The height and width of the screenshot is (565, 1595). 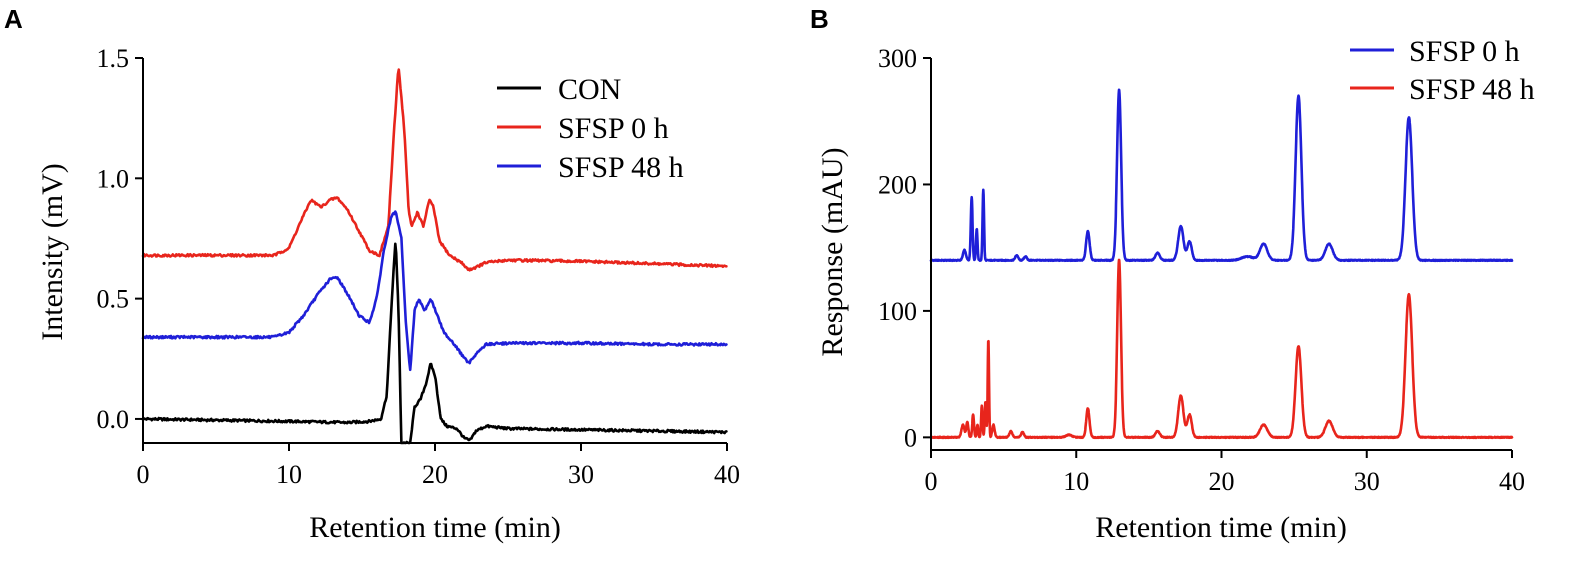 I want to click on panel-a-y-ticks: 0.0 0.5 1.0 1.5, so click(x=120, y=239).